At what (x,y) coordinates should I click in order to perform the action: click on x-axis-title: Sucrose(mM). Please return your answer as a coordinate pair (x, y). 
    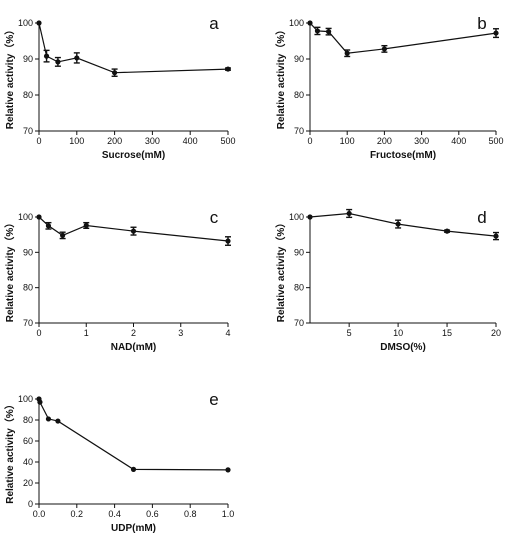
    Looking at the image, I should click on (133, 155).